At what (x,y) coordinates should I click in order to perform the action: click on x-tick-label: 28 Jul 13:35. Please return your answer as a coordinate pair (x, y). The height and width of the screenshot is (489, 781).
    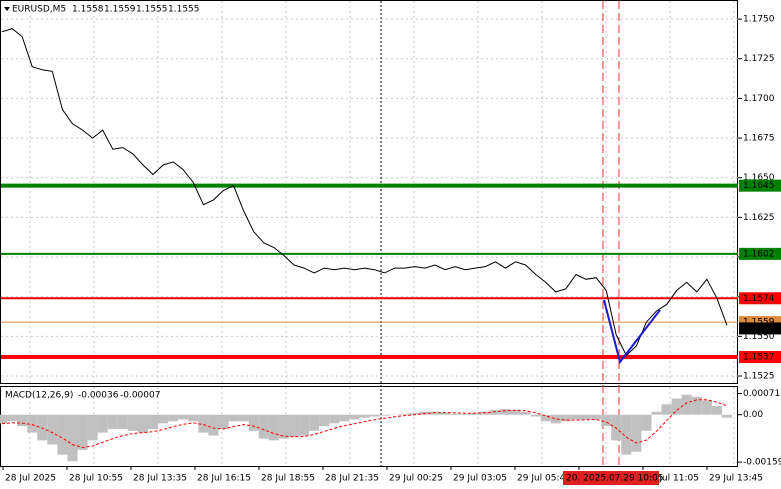
    Looking at the image, I should click on (160, 479).